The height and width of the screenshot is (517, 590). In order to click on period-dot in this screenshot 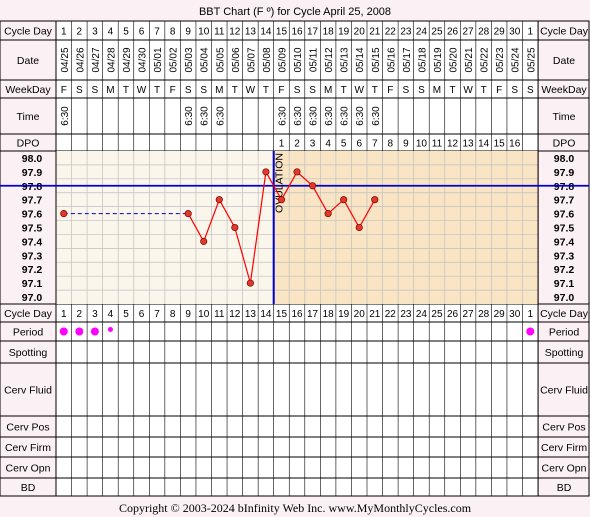, I will do `click(79, 331)`.